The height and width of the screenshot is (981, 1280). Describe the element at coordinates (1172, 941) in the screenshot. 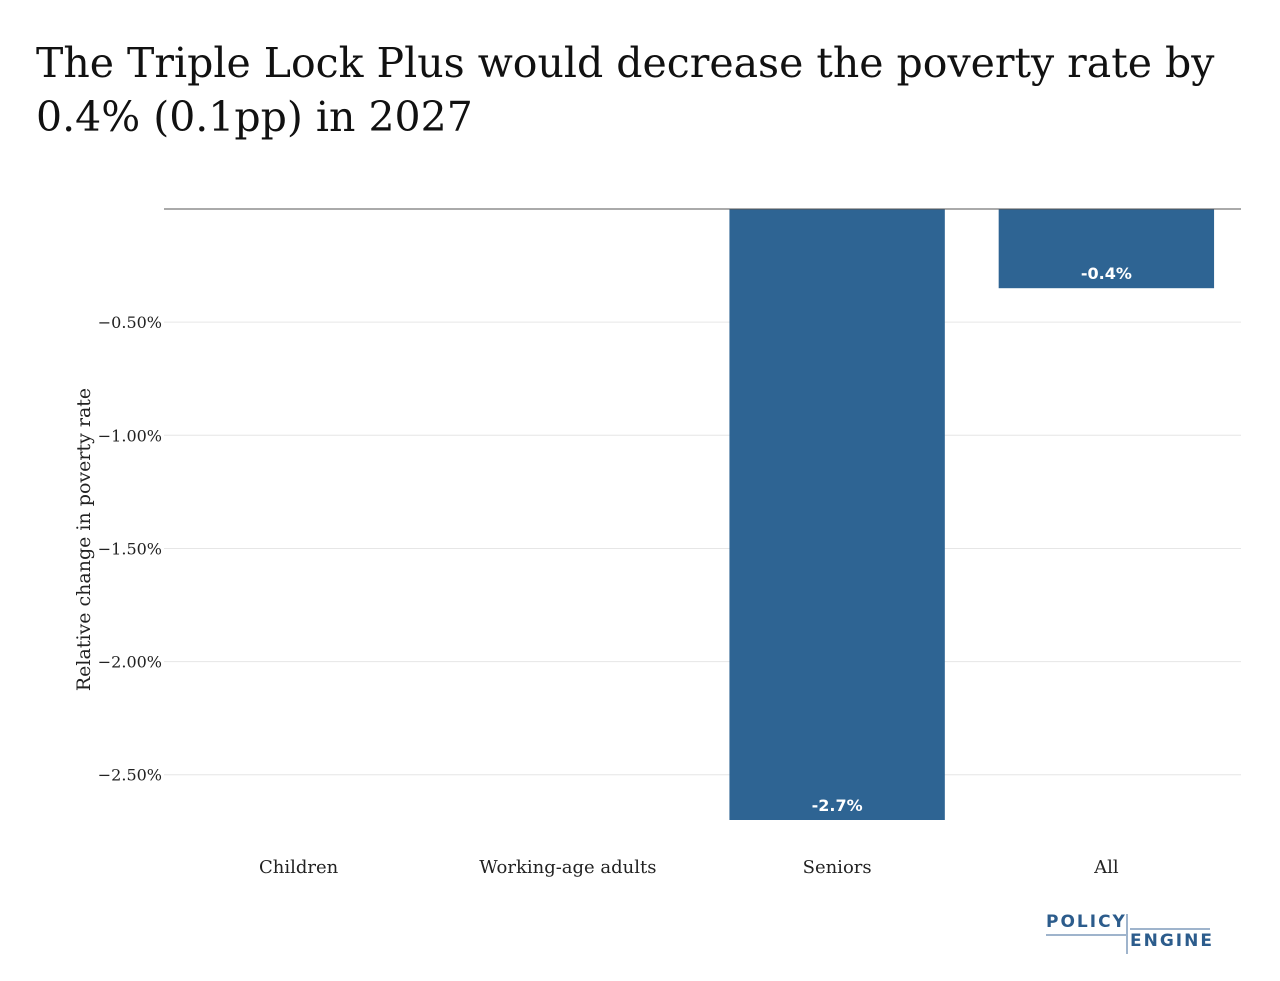

I see `logo-text-engine: ENGINE` at that location.